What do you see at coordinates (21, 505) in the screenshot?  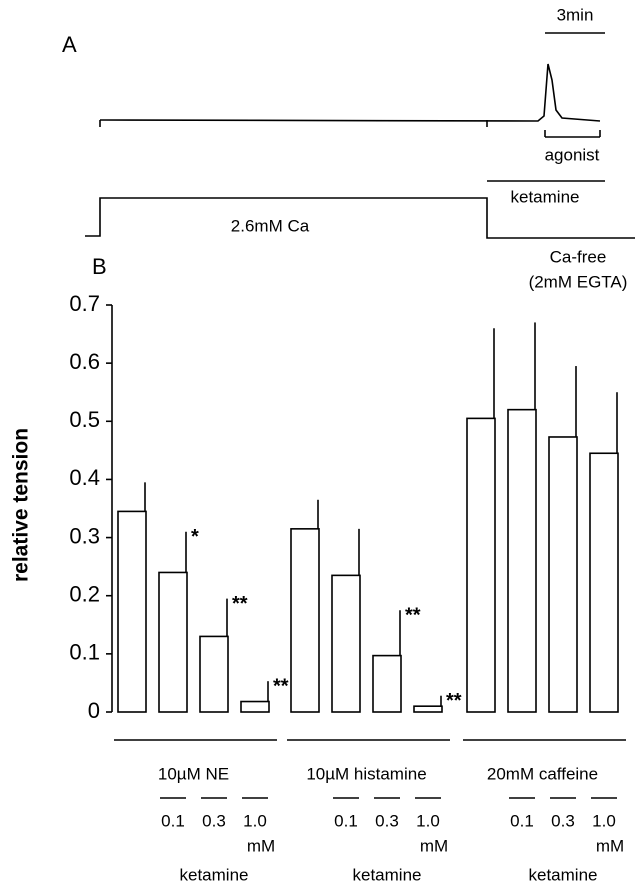 I see `y-axis-label: relative tension` at bounding box center [21, 505].